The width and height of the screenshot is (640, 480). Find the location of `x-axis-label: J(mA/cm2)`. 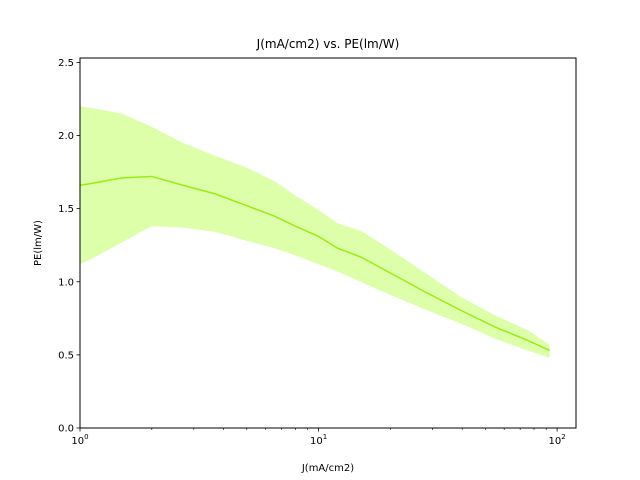

x-axis-label: J(mA/cm2) is located at coordinates (327, 468).